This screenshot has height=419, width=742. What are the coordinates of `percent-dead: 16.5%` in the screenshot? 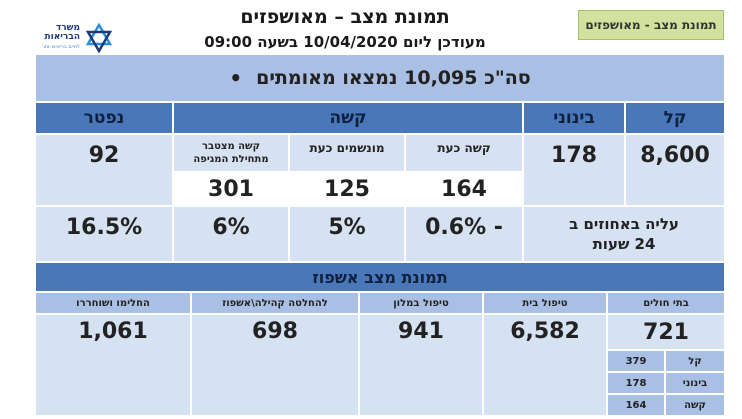 It's located at (104, 234).